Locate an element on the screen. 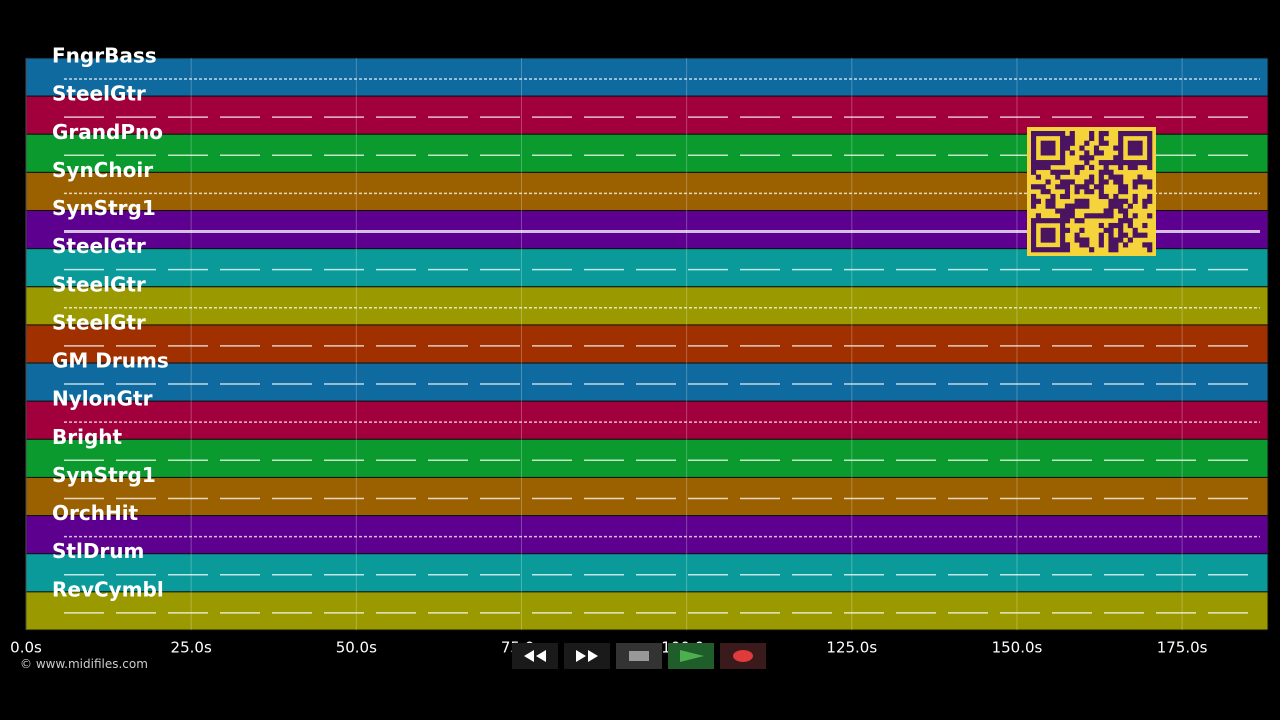 Image resolution: width=1280 pixels, height=720 pixels. track-label: SteelGtr is located at coordinates (99, 94).